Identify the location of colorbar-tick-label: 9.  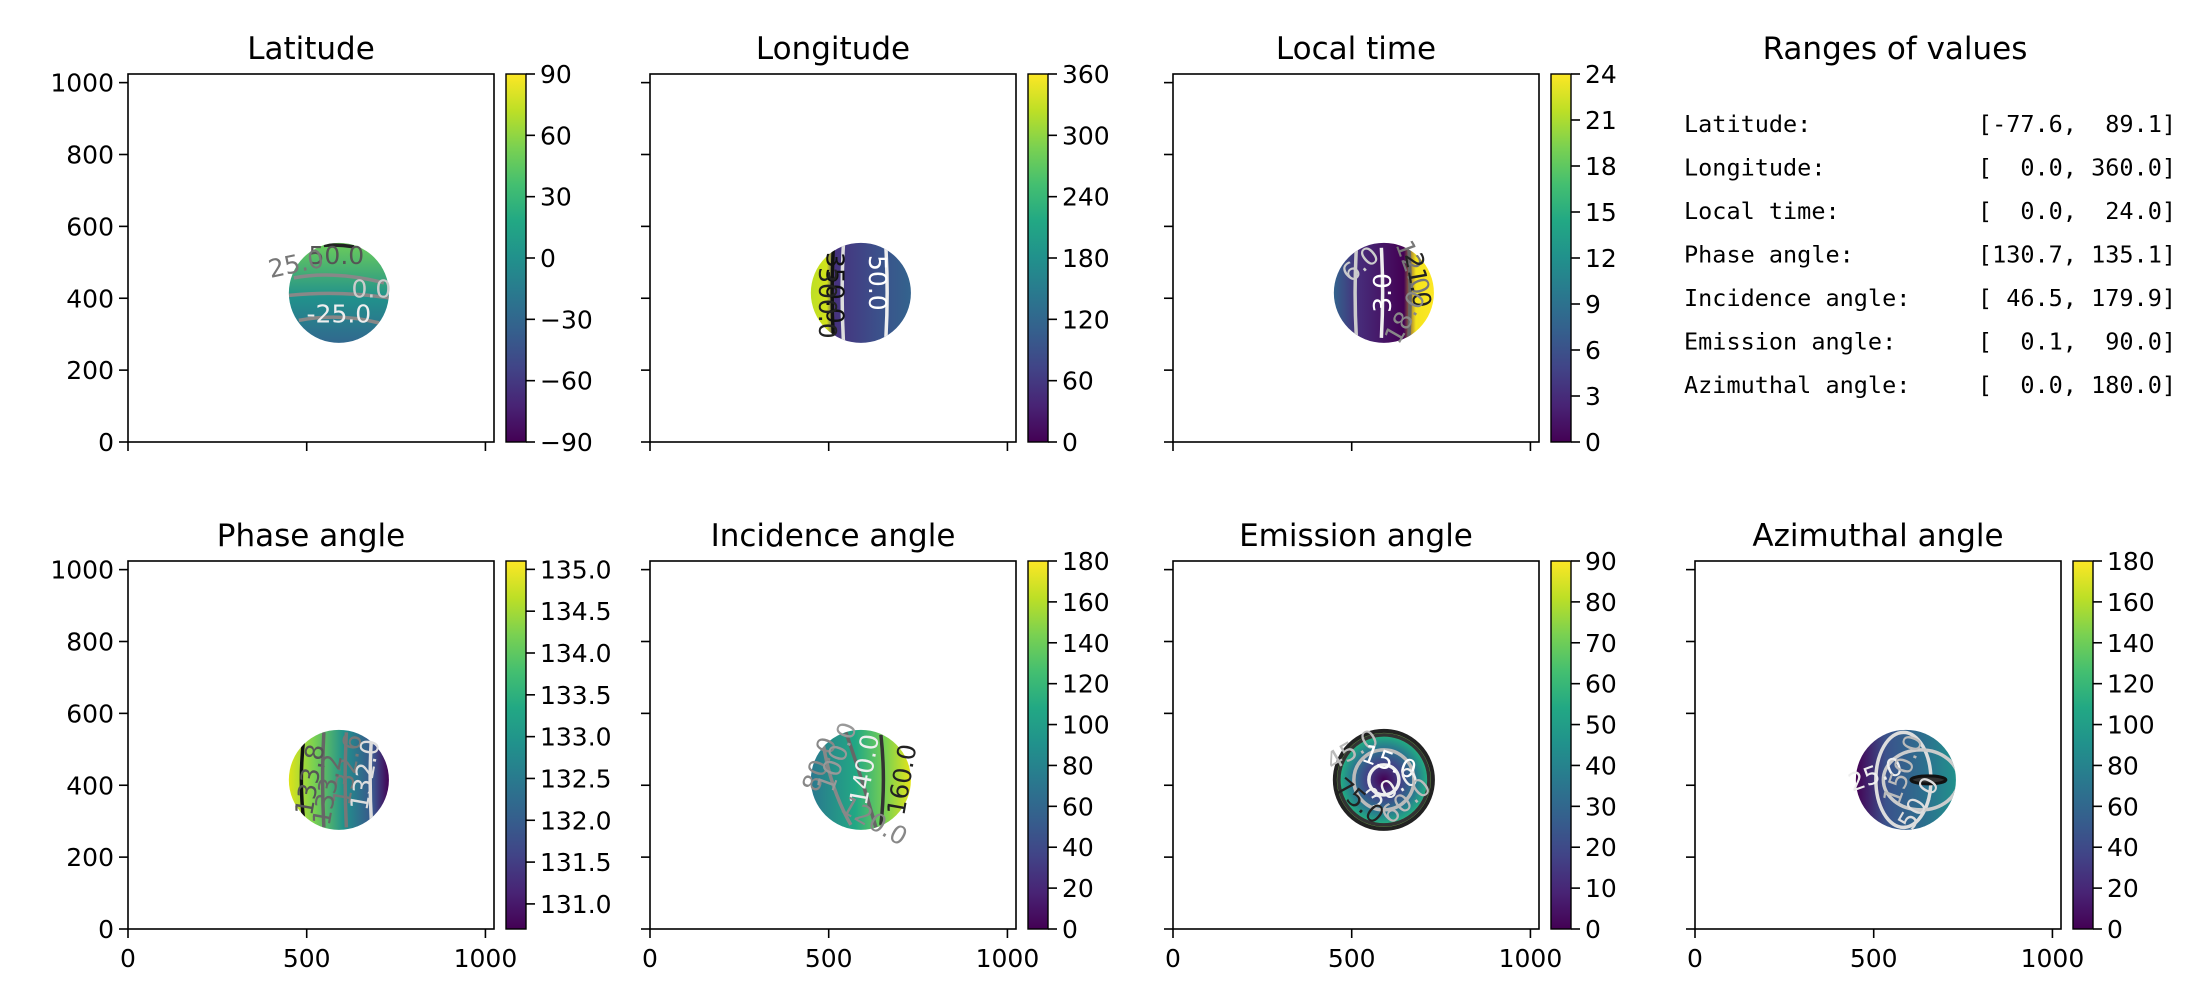
(1593, 304).